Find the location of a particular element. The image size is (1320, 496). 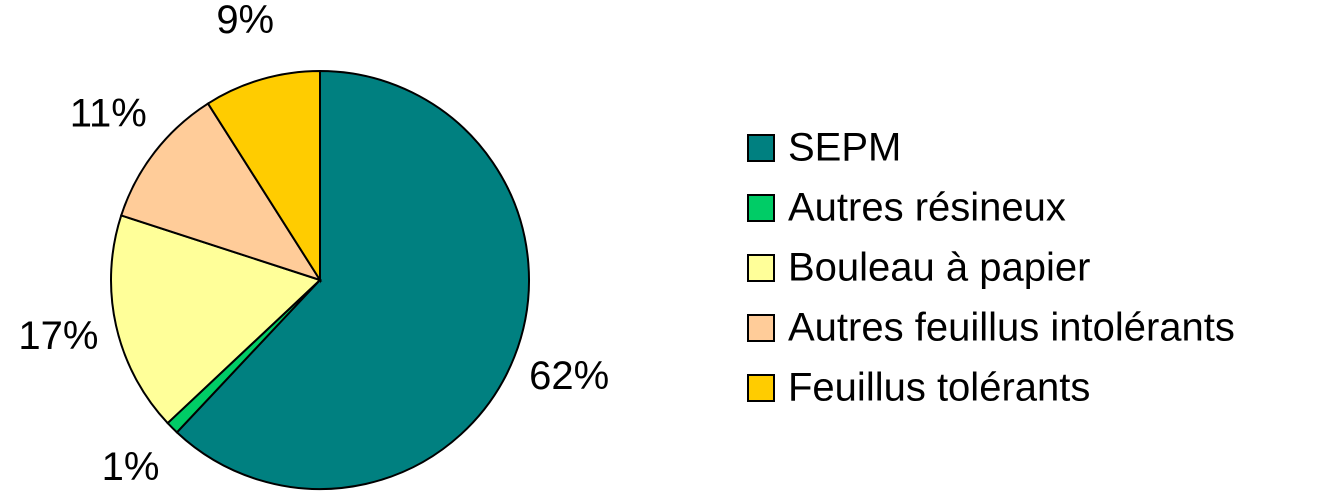

legend-label: Feuillus tolérants is located at coordinates (939, 388).